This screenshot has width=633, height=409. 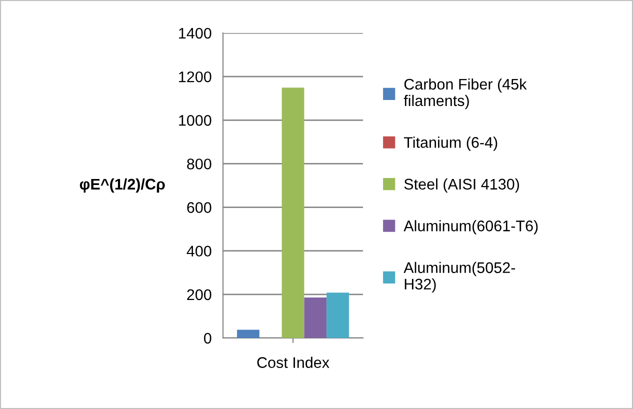 What do you see at coordinates (471, 227) in the screenshot?
I see `legend-label: Aluminum(6061-T6)` at bounding box center [471, 227].